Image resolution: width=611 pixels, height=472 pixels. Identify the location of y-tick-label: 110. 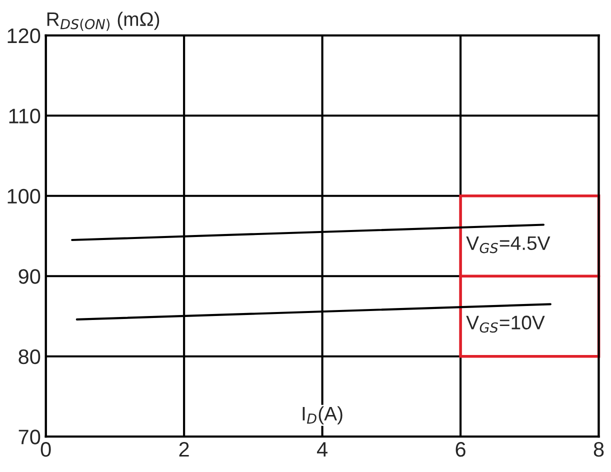
(24, 116).